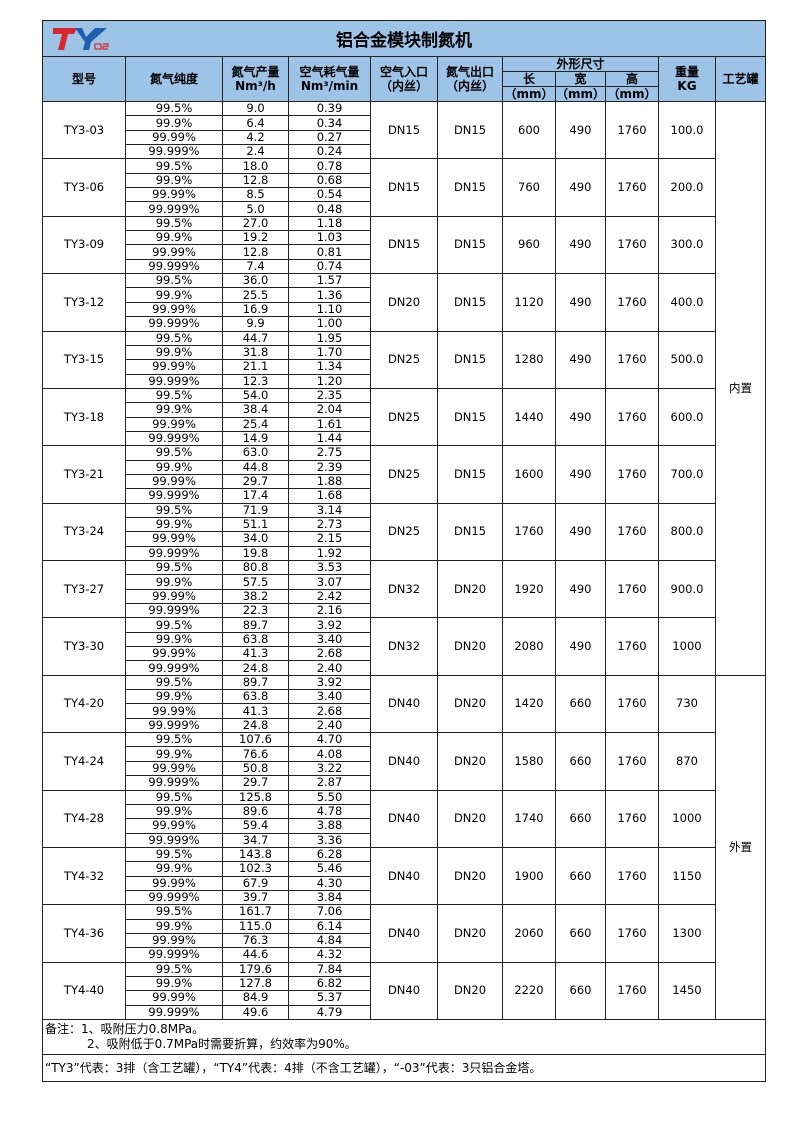  What do you see at coordinates (404, 697) in the screenshot?
I see `table-row: 99.9% 63.8 3.40` at bounding box center [404, 697].